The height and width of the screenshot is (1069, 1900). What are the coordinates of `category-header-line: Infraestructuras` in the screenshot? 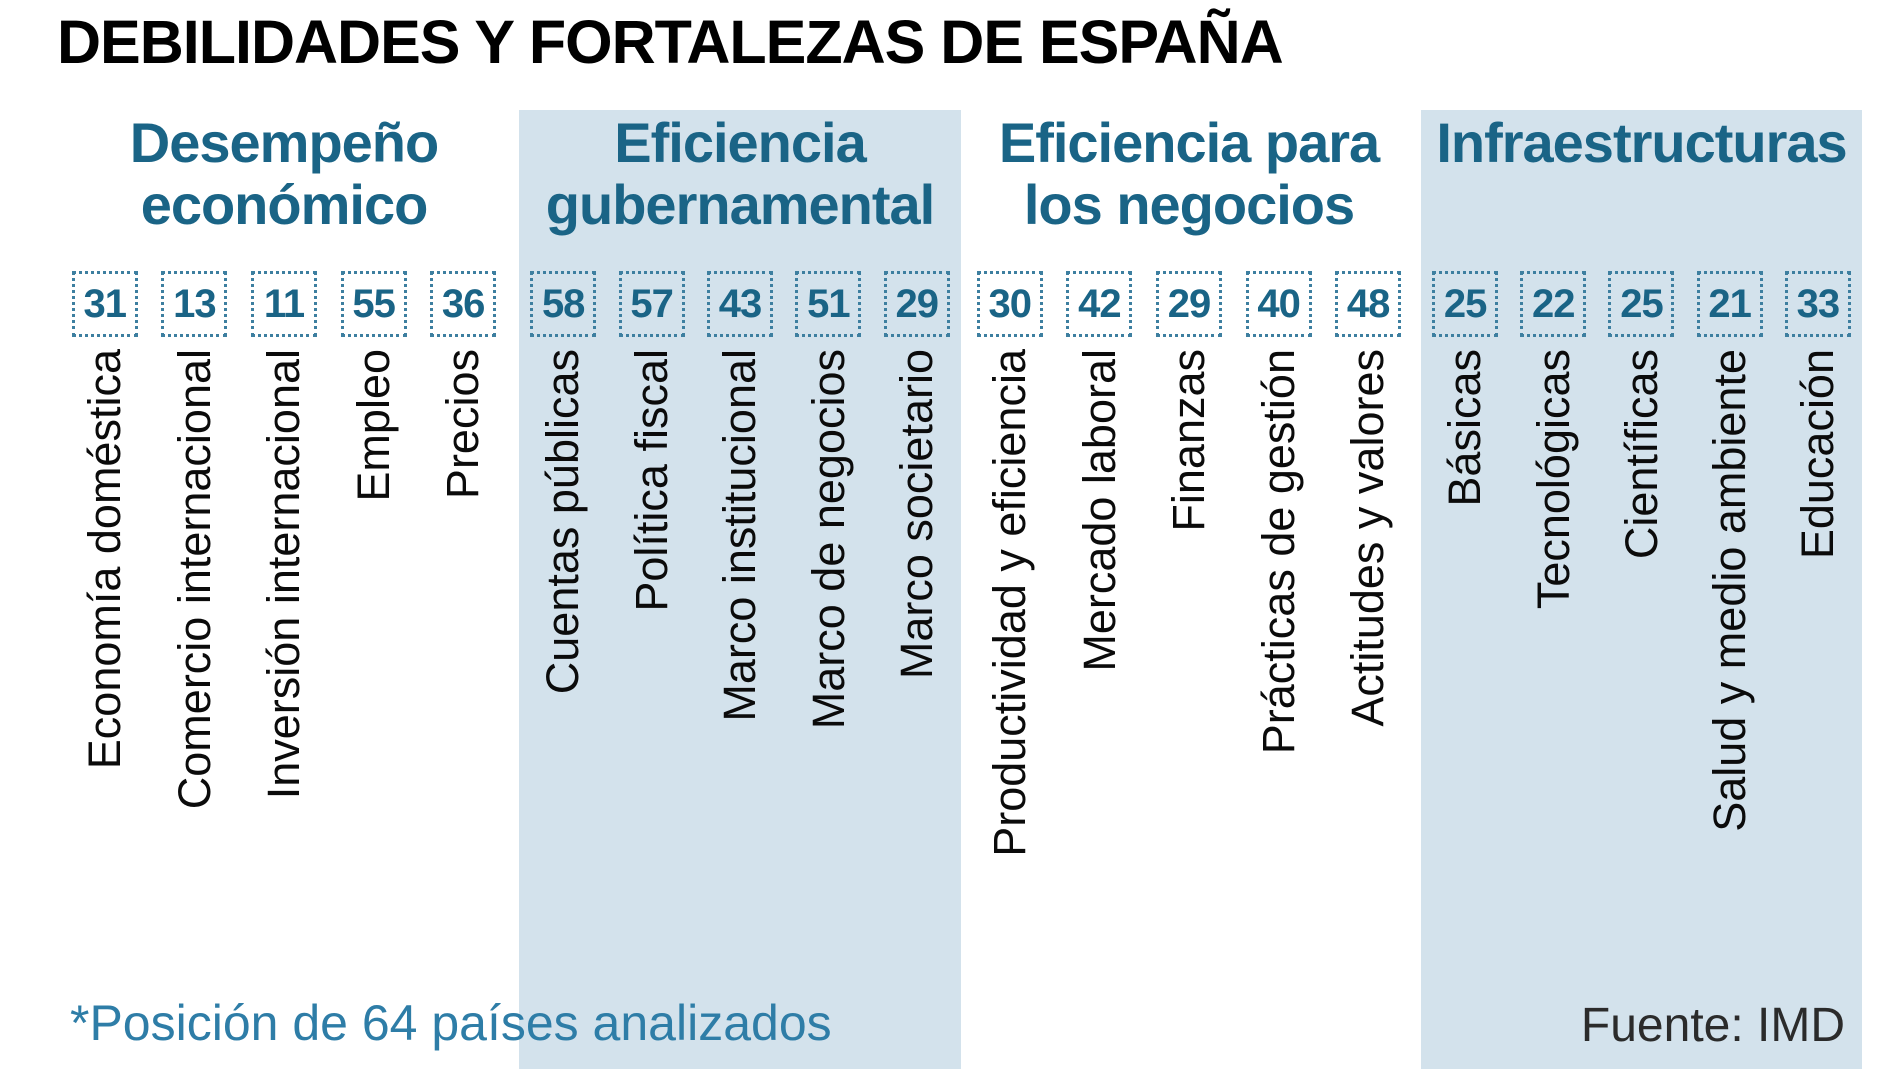 It's located at (1641, 142).